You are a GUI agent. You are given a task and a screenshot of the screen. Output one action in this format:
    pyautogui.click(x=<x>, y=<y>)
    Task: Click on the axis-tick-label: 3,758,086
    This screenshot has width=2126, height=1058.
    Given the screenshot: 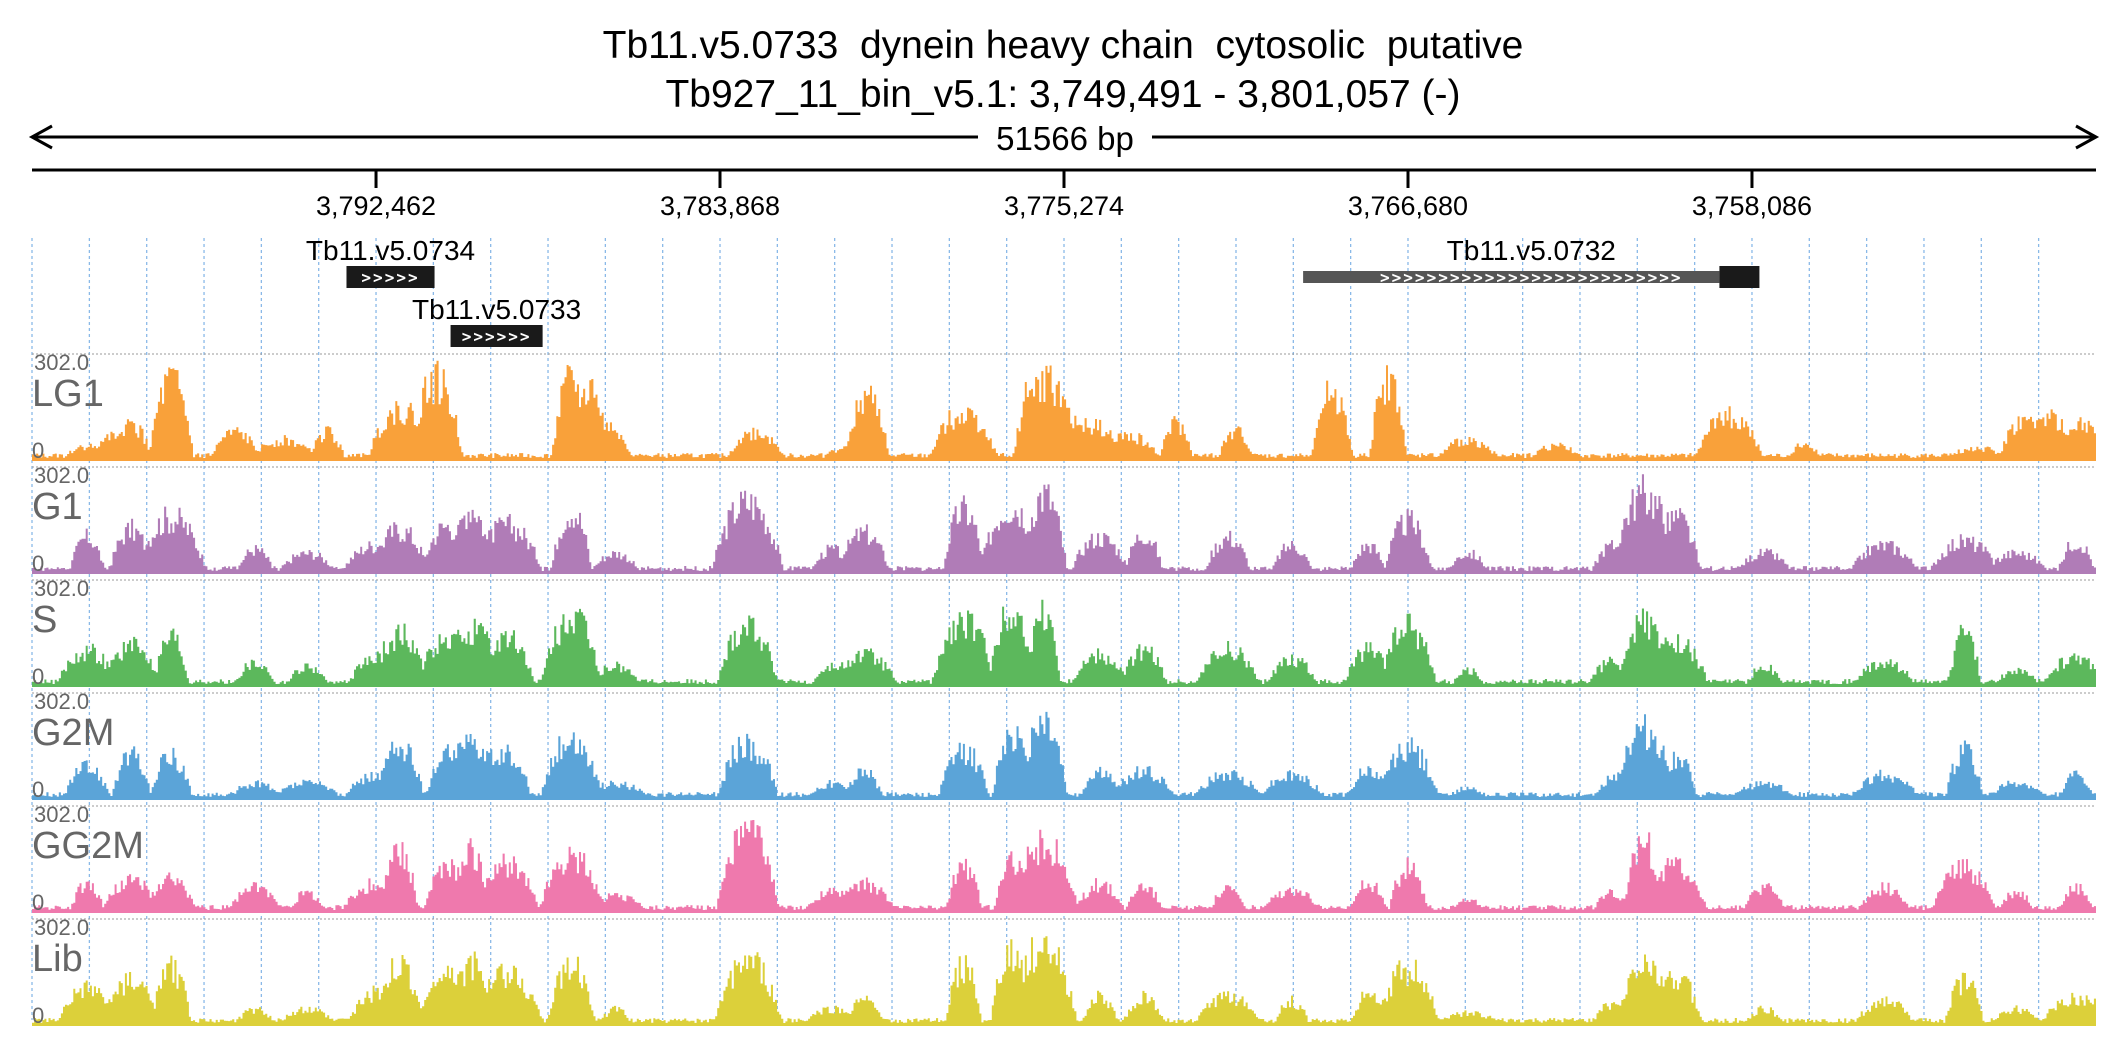 What is the action you would take?
    pyautogui.click(x=1752, y=206)
    